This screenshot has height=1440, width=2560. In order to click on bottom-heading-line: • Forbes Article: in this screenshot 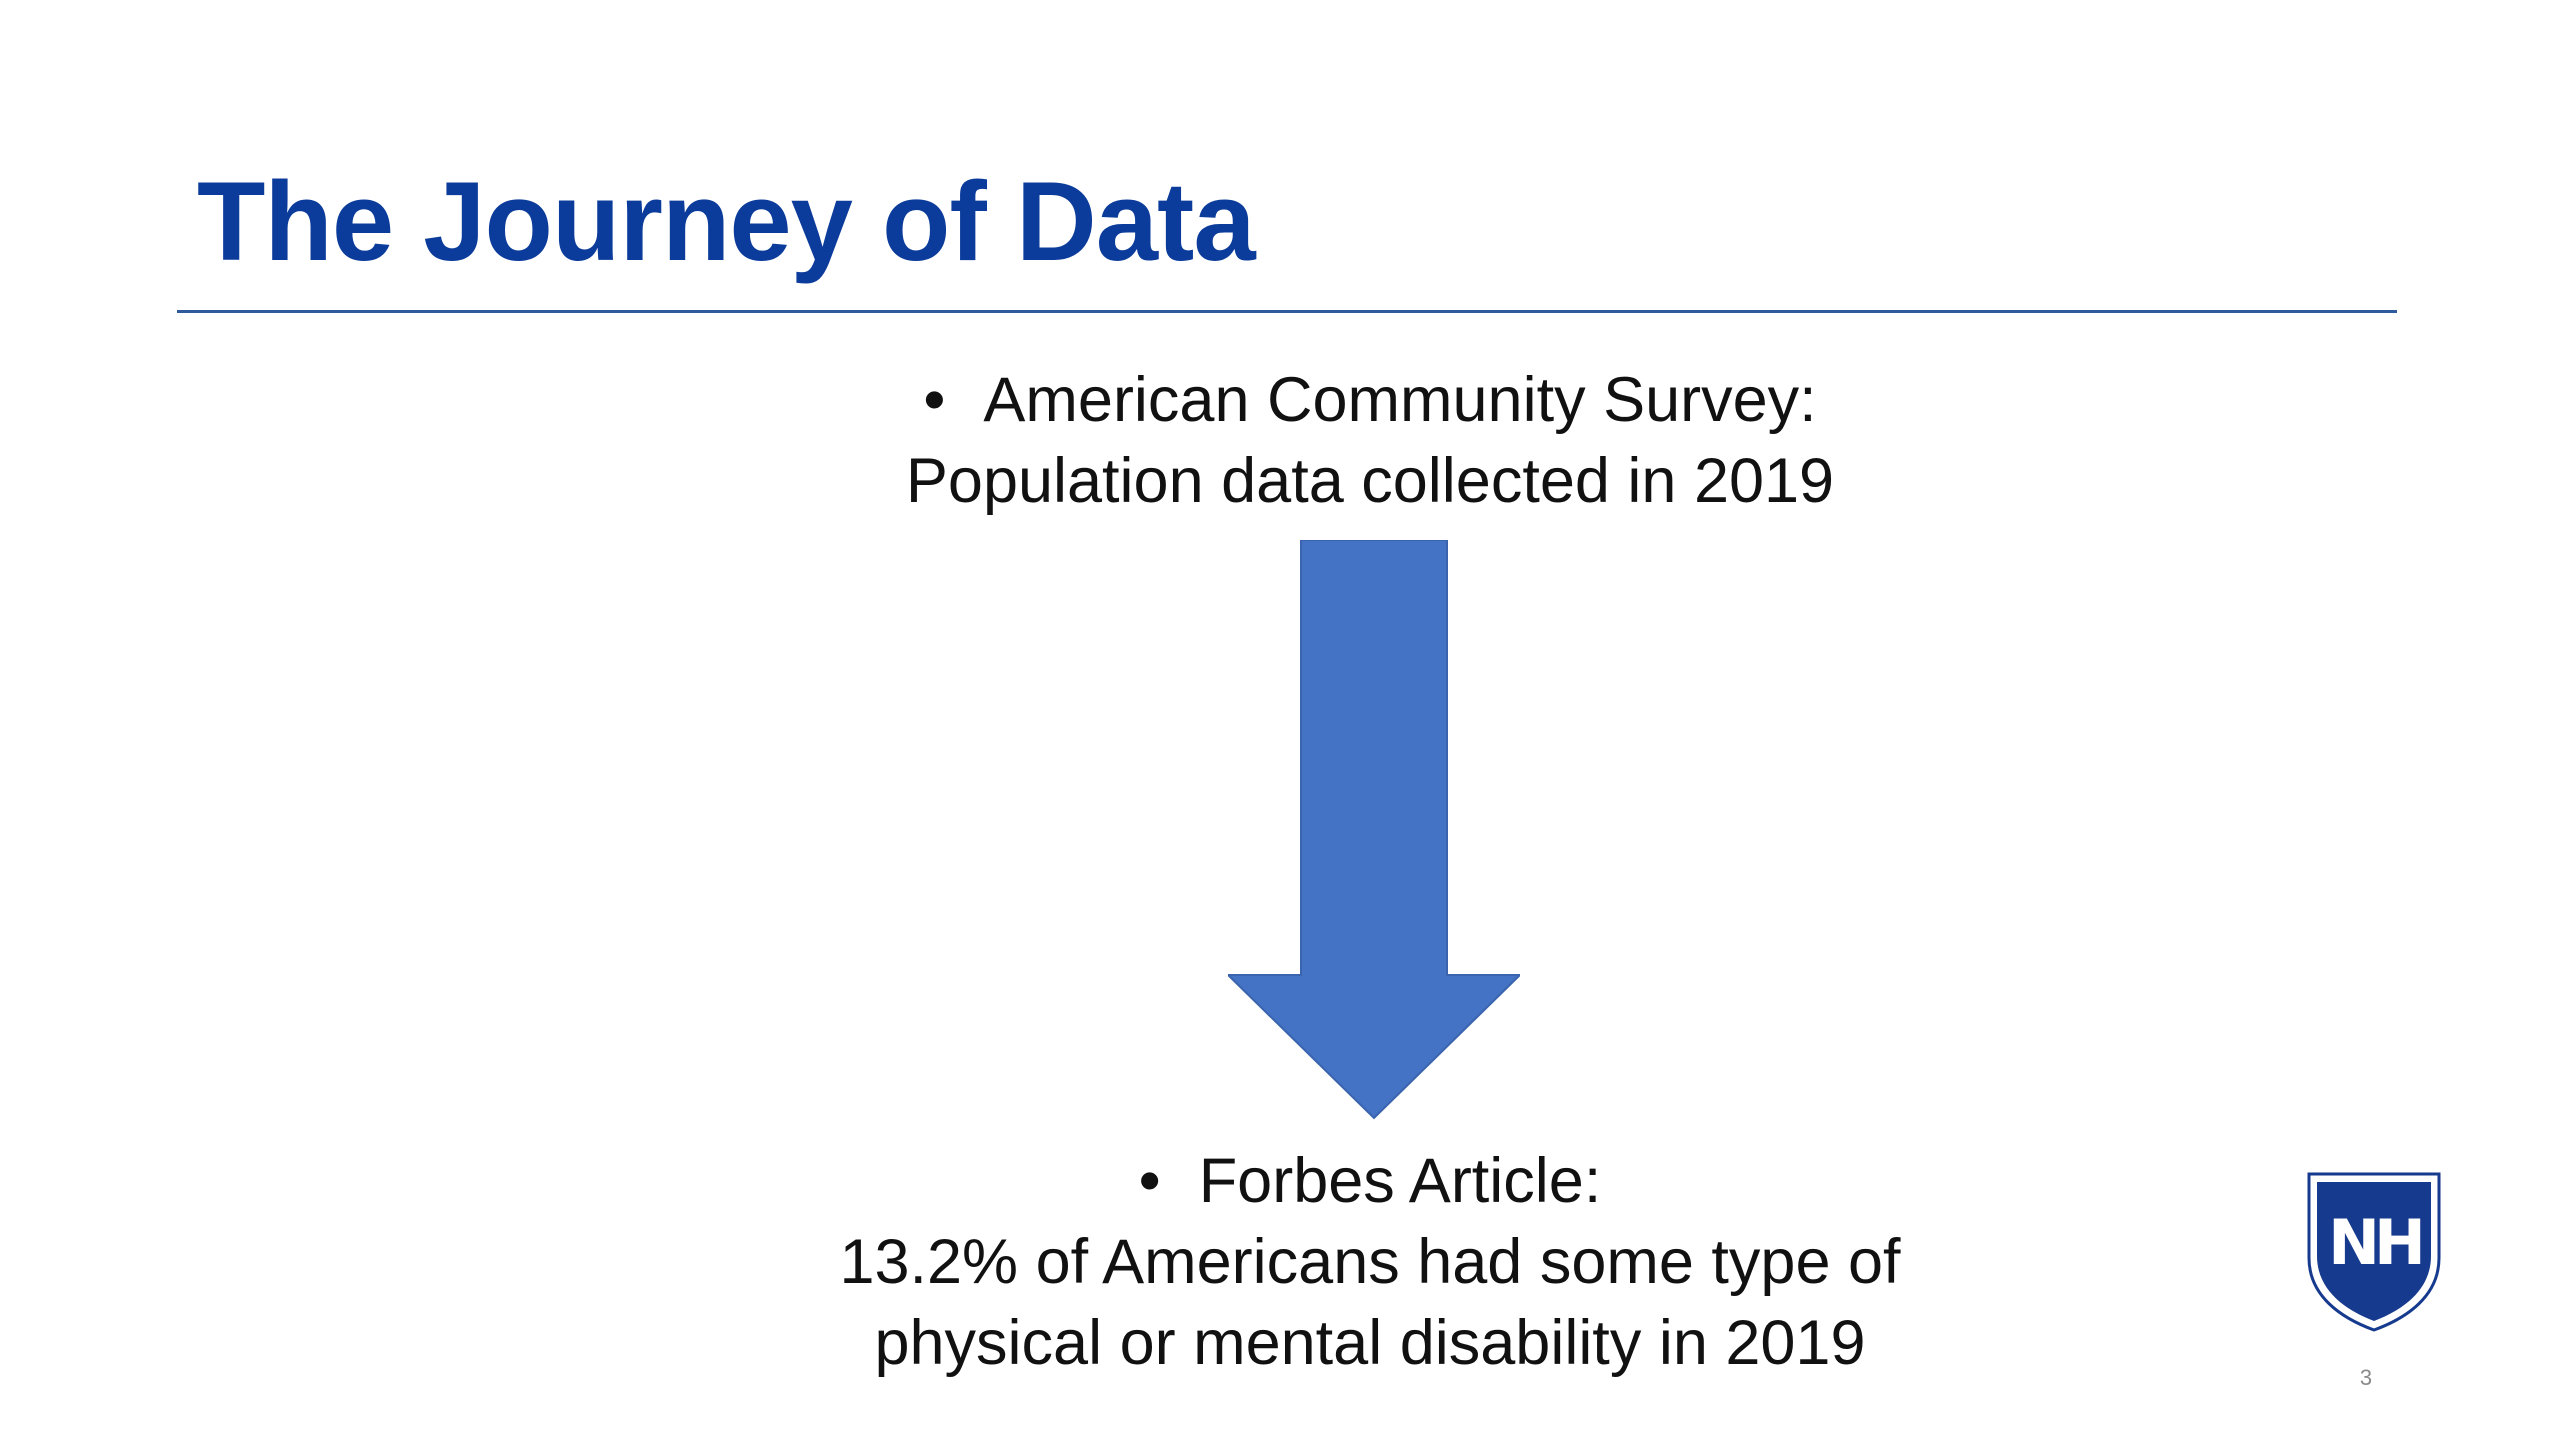, I will do `click(1370, 1181)`.